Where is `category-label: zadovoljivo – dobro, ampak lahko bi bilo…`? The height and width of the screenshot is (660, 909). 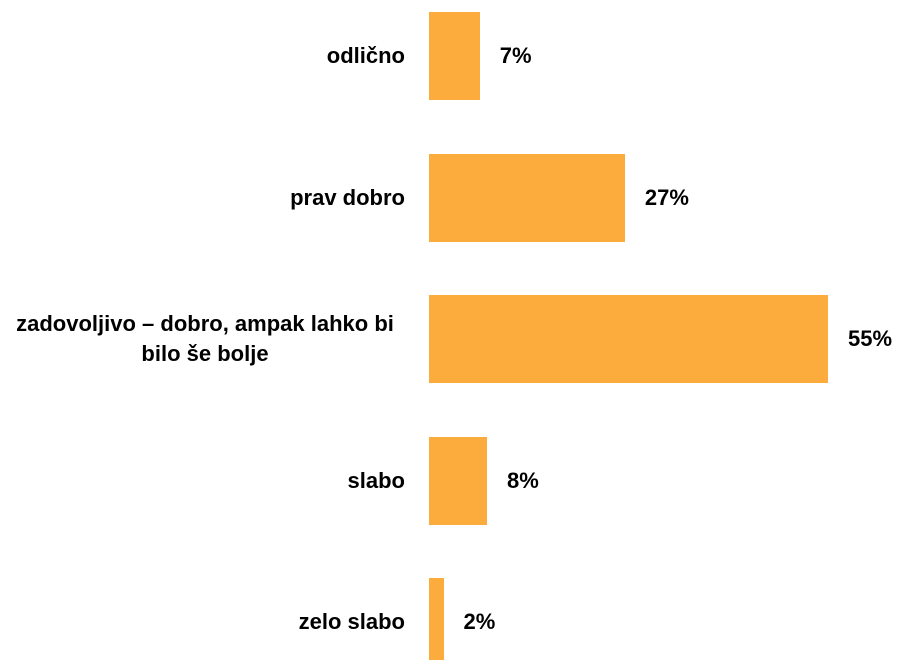
category-label: zadovoljivo – dobro, ampak lahko bi bilo… is located at coordinates (205, 338).